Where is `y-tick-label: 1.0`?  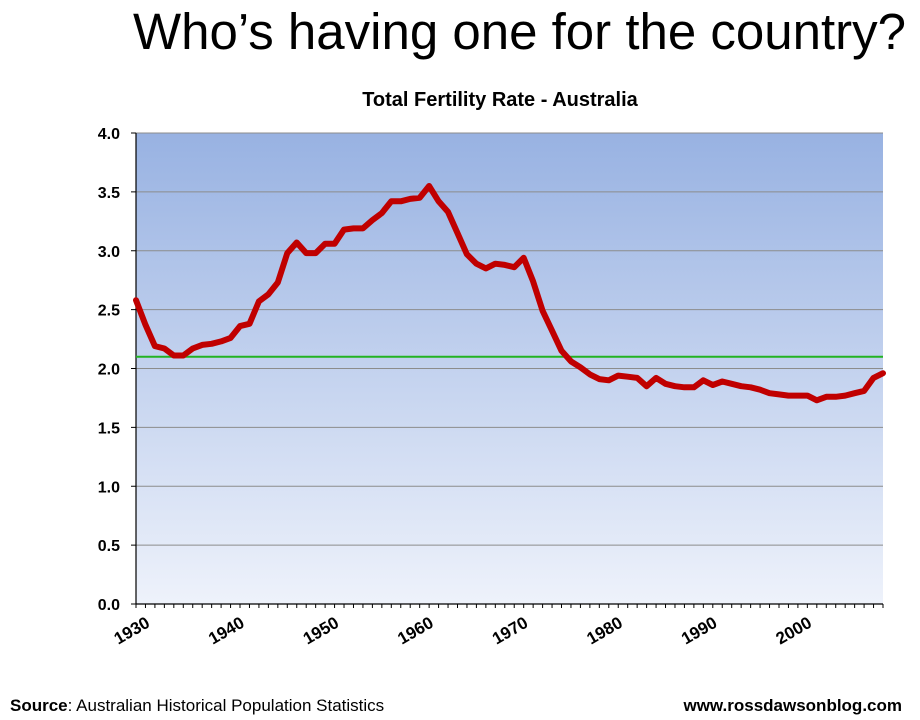 y-tick-label: 1.0 is located at coordinates (109, 487).